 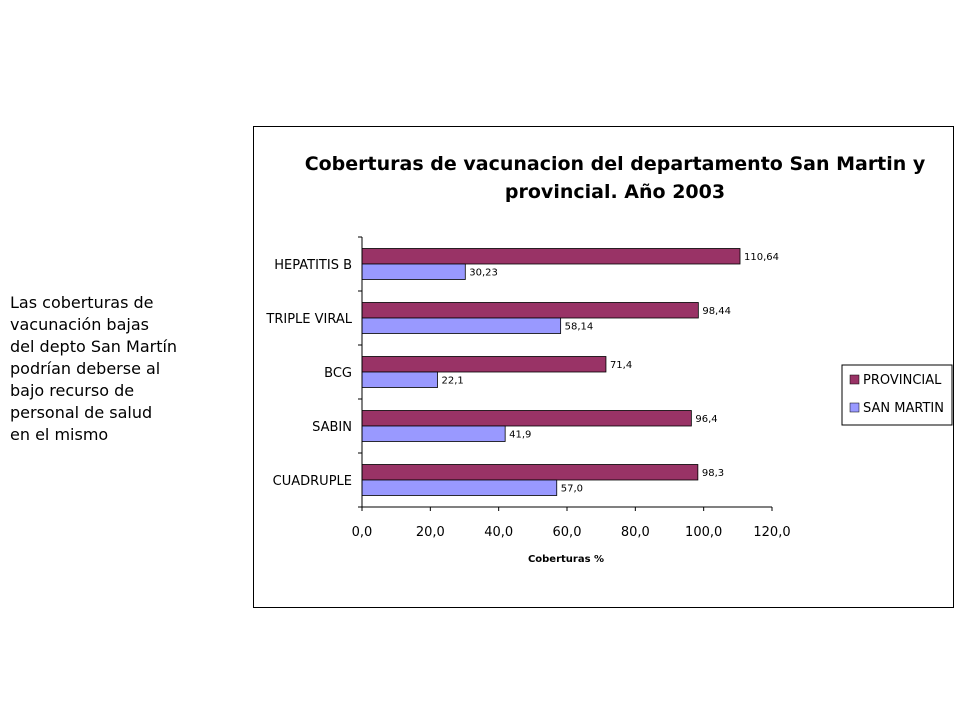 What do you see at coordinates (621, 365) in the screenshot?
I see `data-label: 71,4` at bounding box center [621, 365].